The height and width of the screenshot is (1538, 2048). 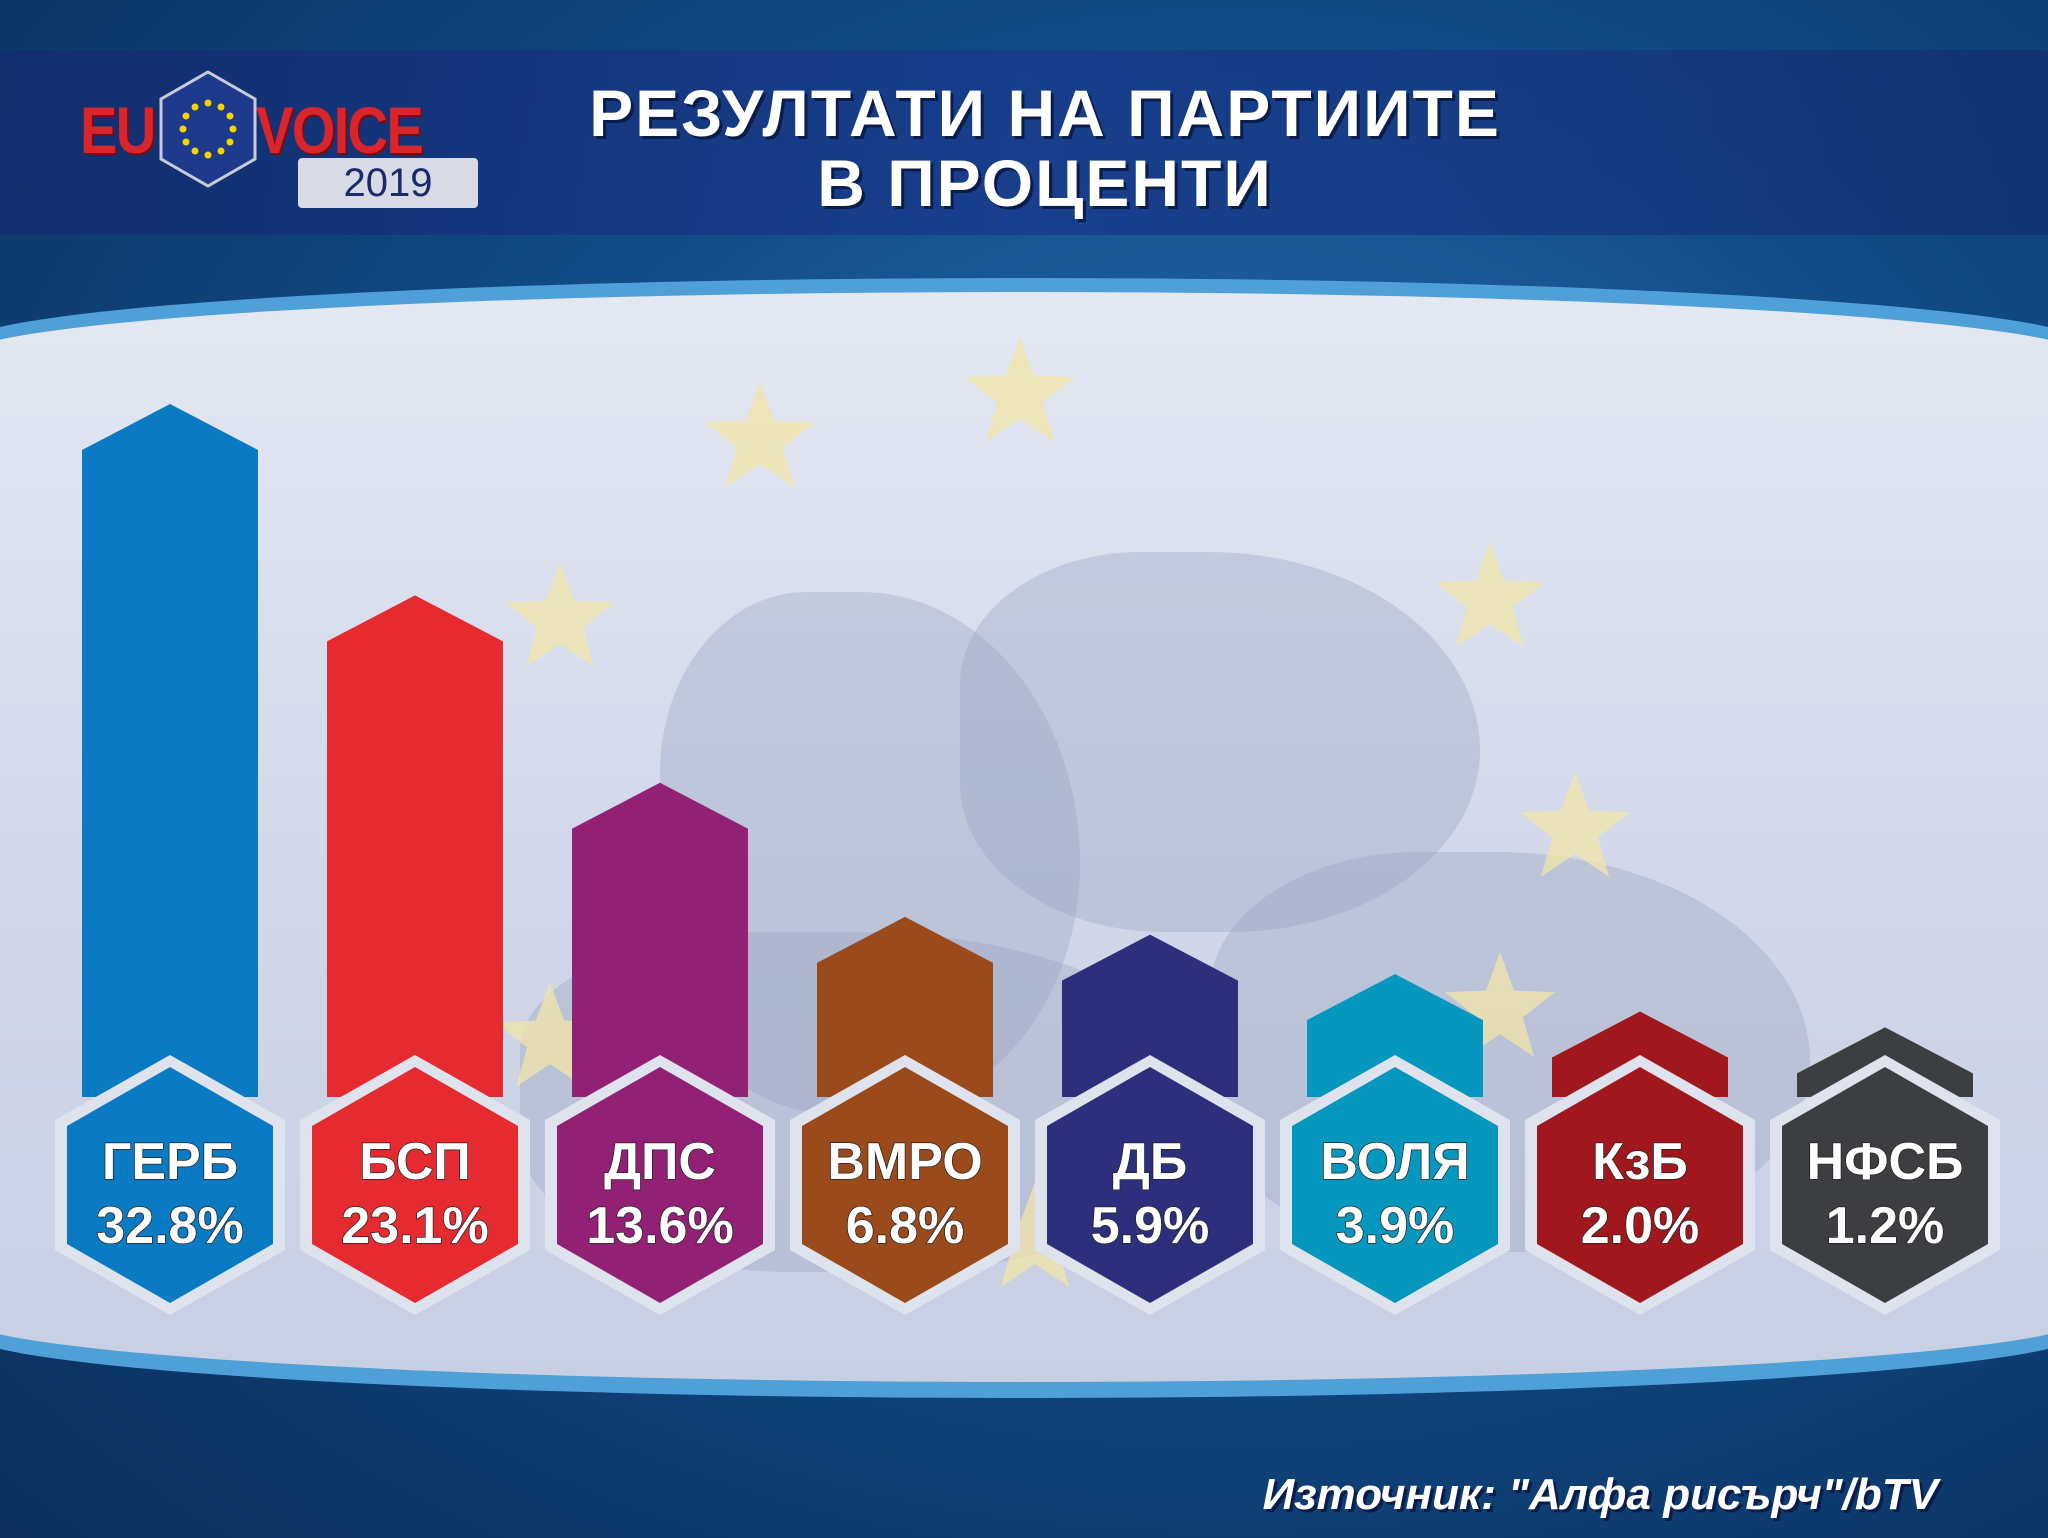 I want to click on eu-voice-logo: EU VOICE 2019, so click(x=274, y=140).